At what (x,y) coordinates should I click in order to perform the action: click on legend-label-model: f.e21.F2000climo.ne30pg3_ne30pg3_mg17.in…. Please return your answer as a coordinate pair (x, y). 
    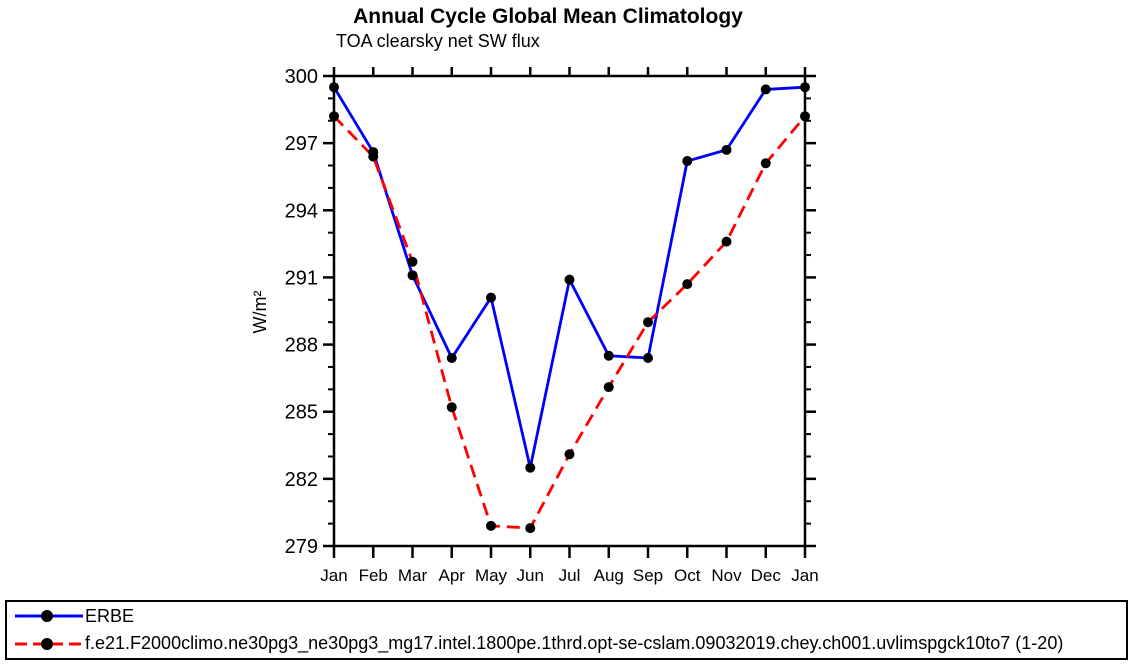
    Looking at the image, I should click on (574, 643).